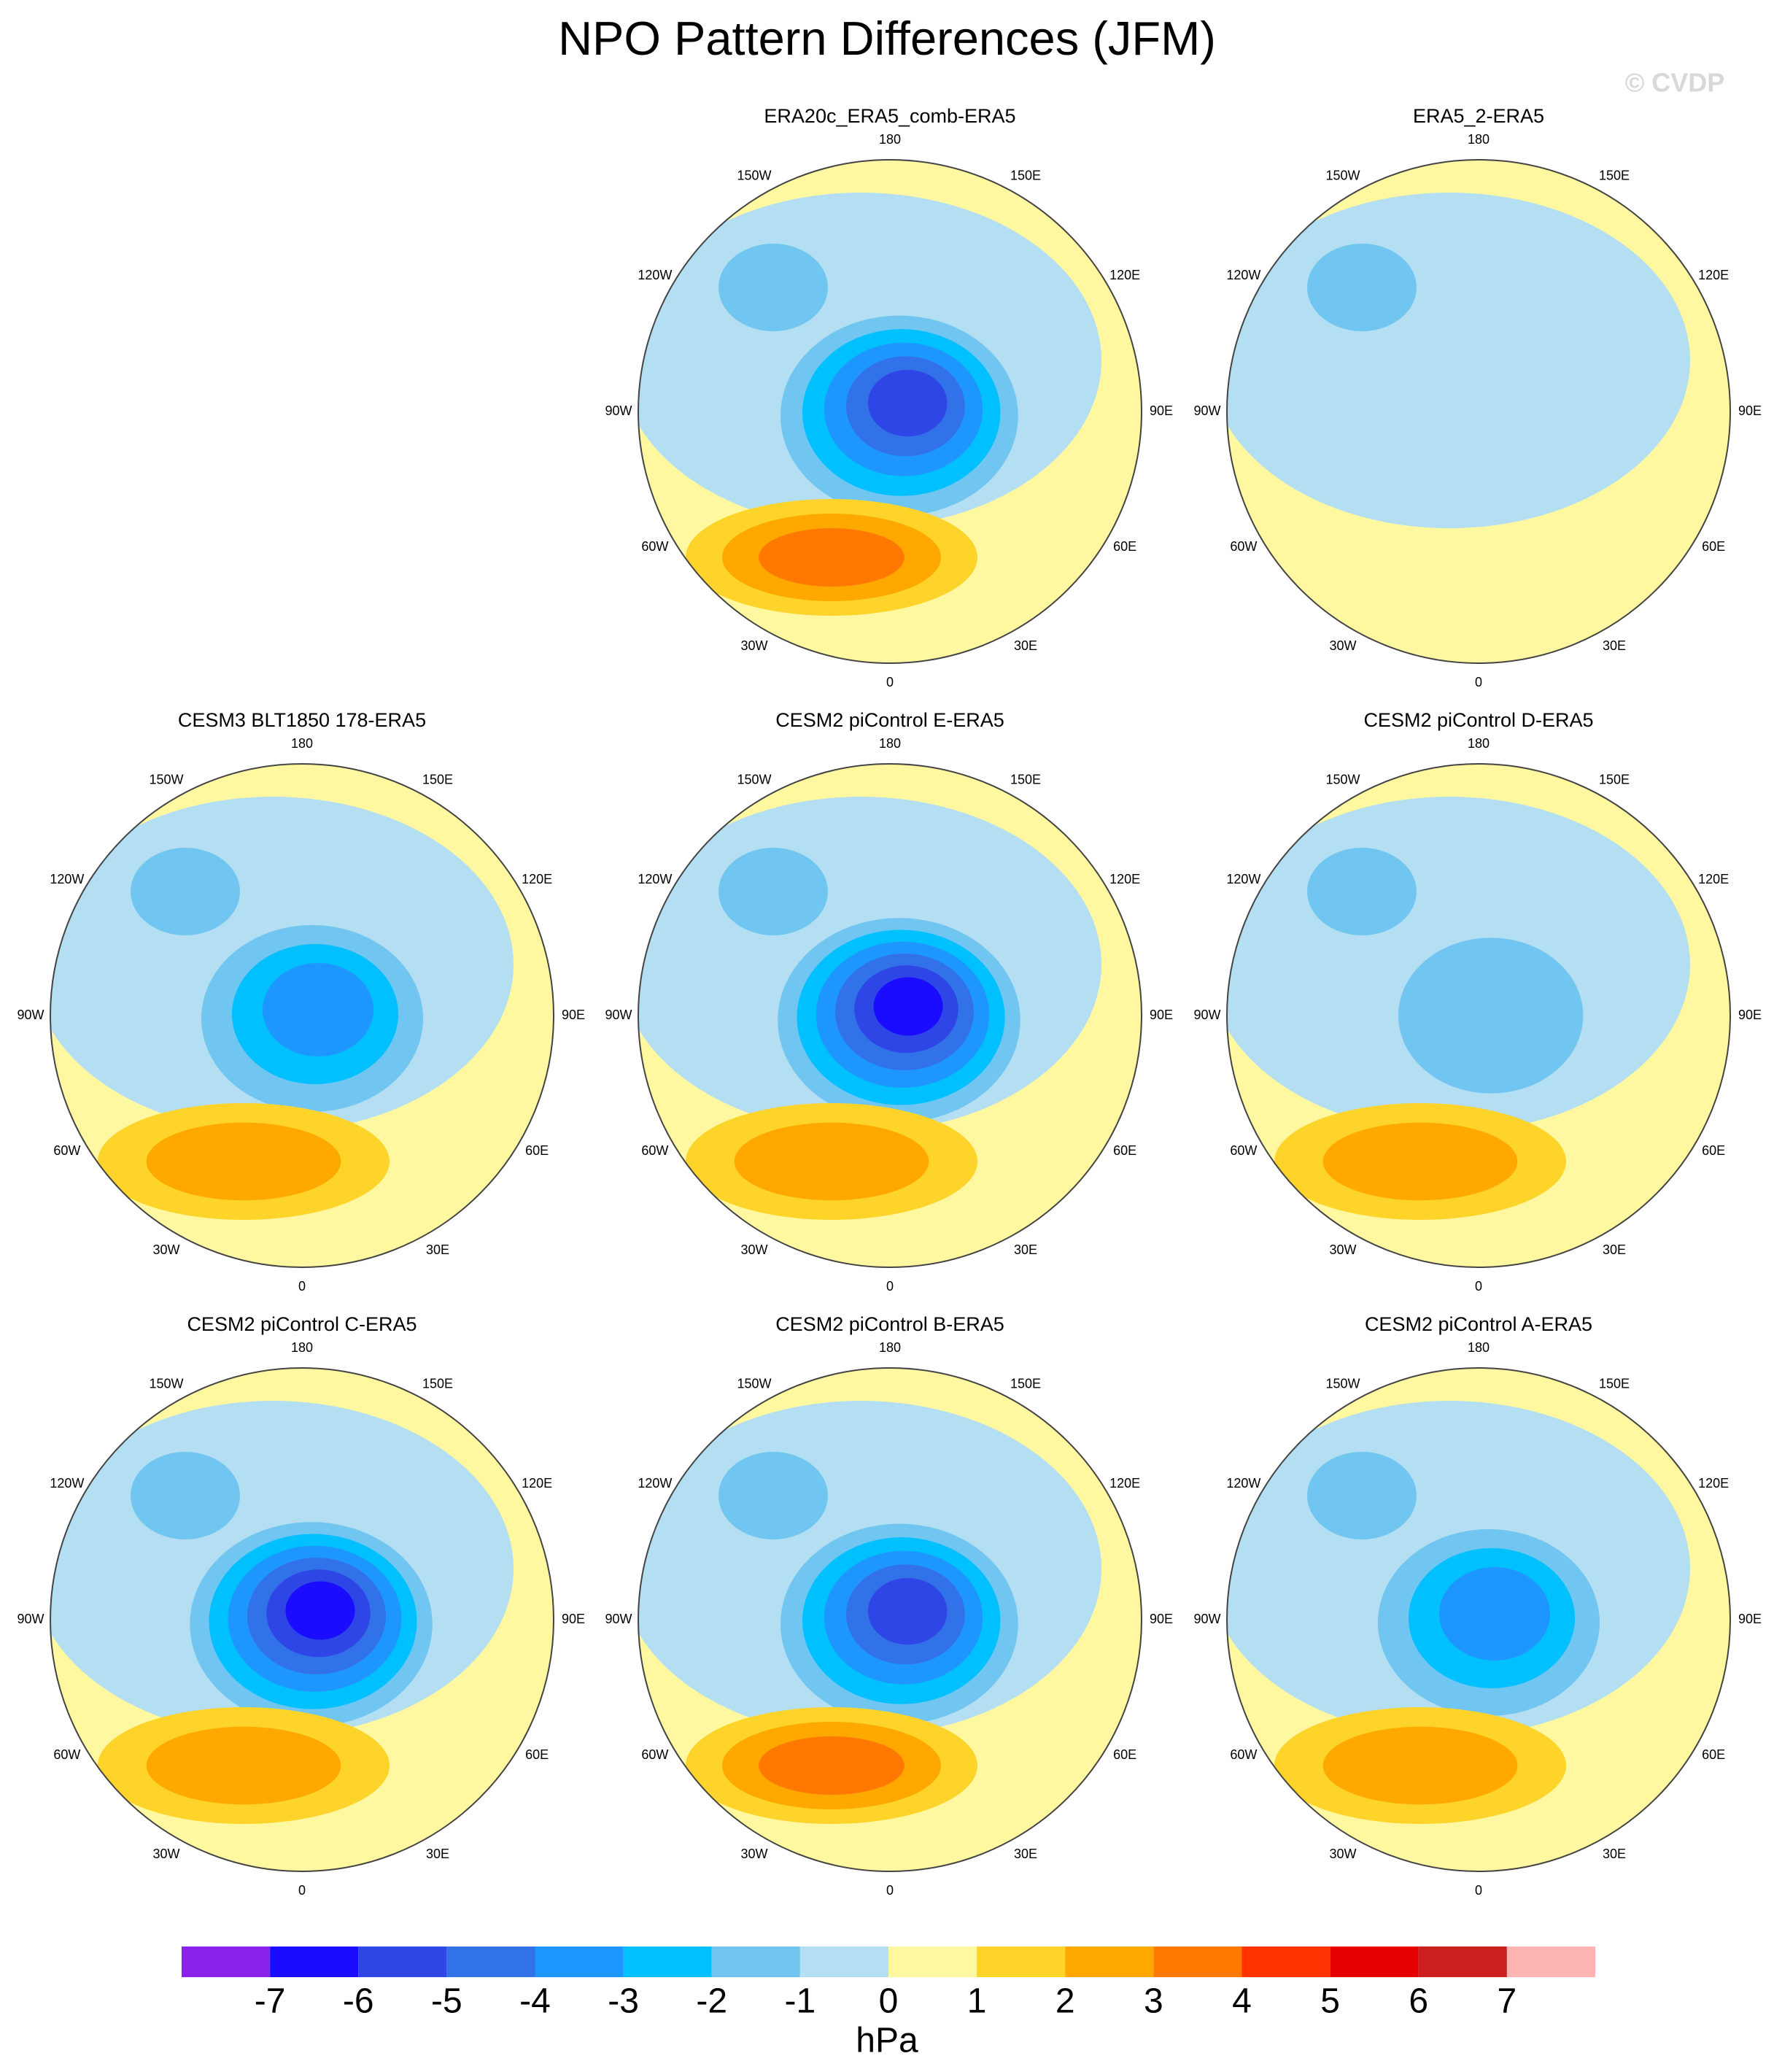 This screenshot has width=1774, height=2072. I want to click on panel-title: CESM2 piControl D-ERA5, so click(1478, 720).